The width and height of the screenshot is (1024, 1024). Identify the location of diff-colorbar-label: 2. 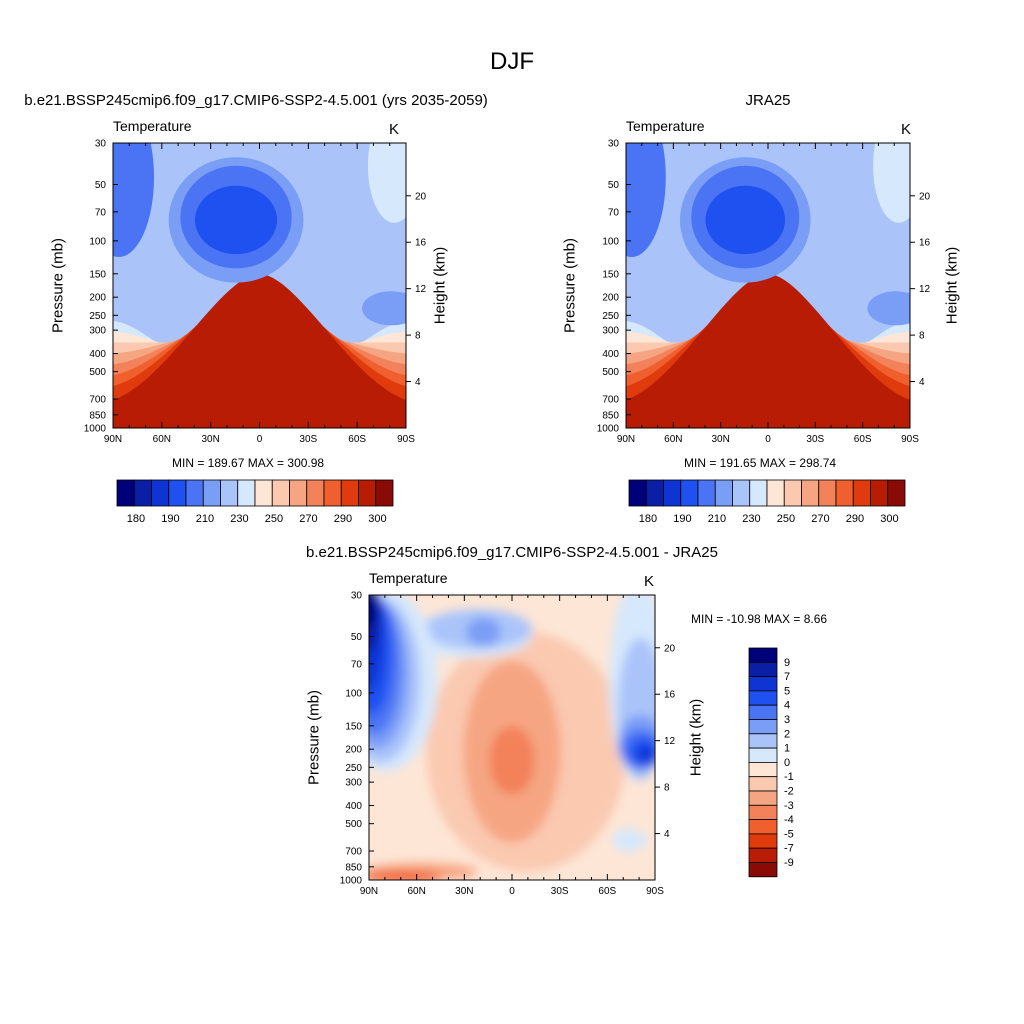
(787, 734).